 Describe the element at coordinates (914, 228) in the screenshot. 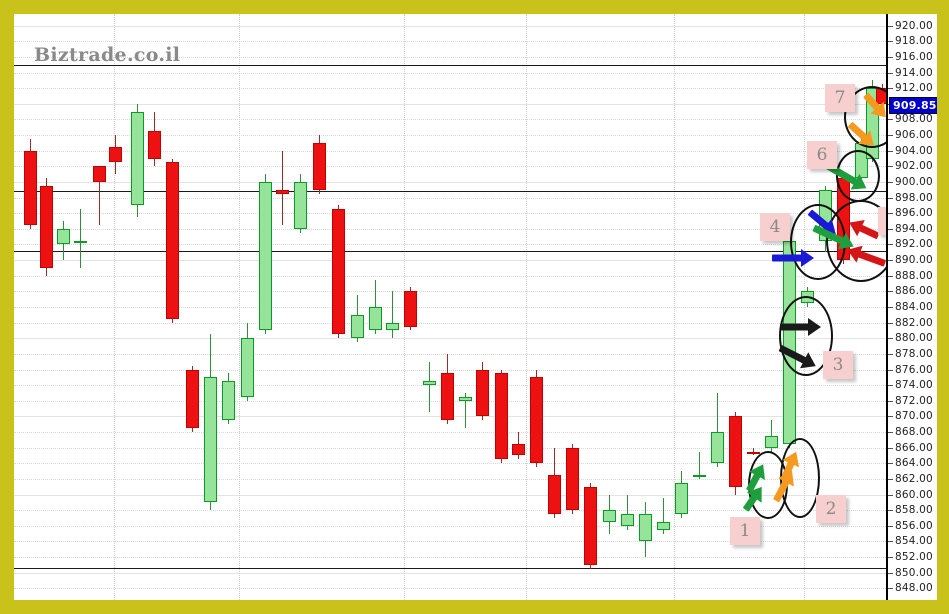

I see `axis-tick-label: 894.00` at that location.